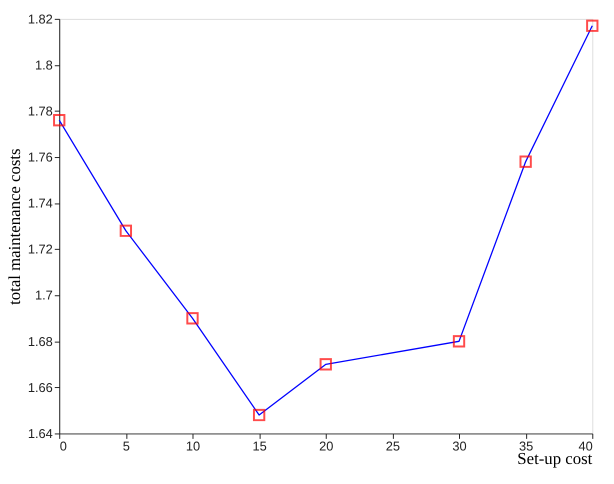 Image resolution: width=614 pixels, height=484 pixels. I want to click on x-tick-label: 5, so click(126, 446).